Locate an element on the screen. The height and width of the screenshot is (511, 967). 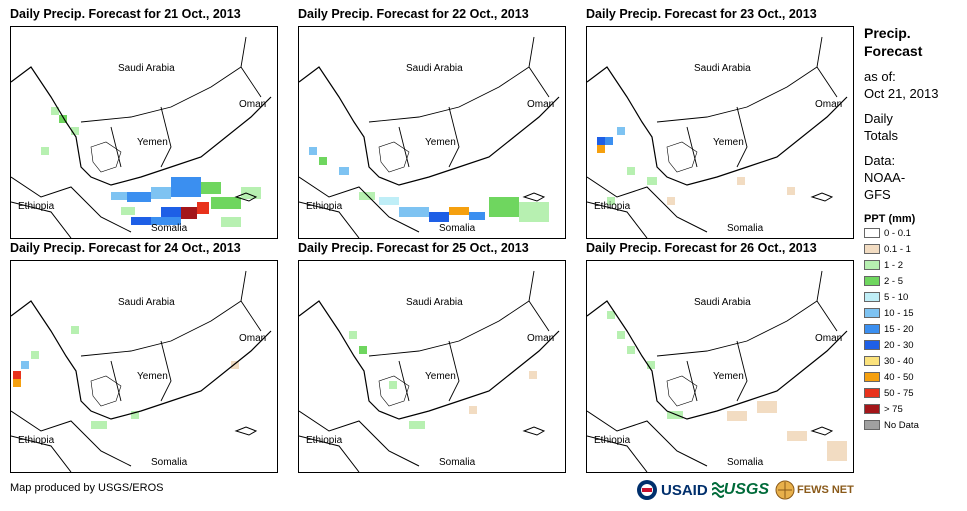
legend-item: 0 - 0.1 is located at coordinates (914, 233).